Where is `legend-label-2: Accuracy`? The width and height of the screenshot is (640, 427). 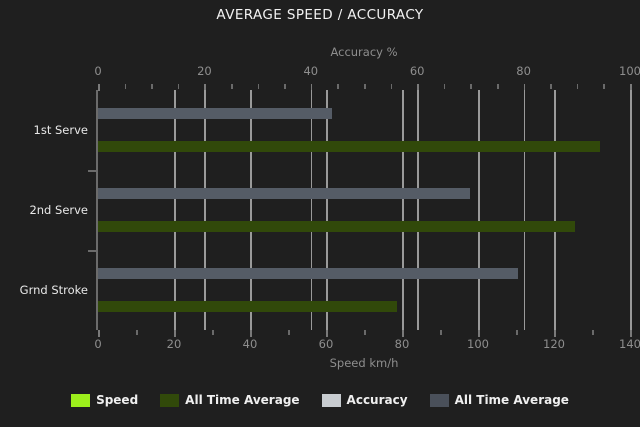 legend-label-2: Accuracy is located at coordinates (377, 400).